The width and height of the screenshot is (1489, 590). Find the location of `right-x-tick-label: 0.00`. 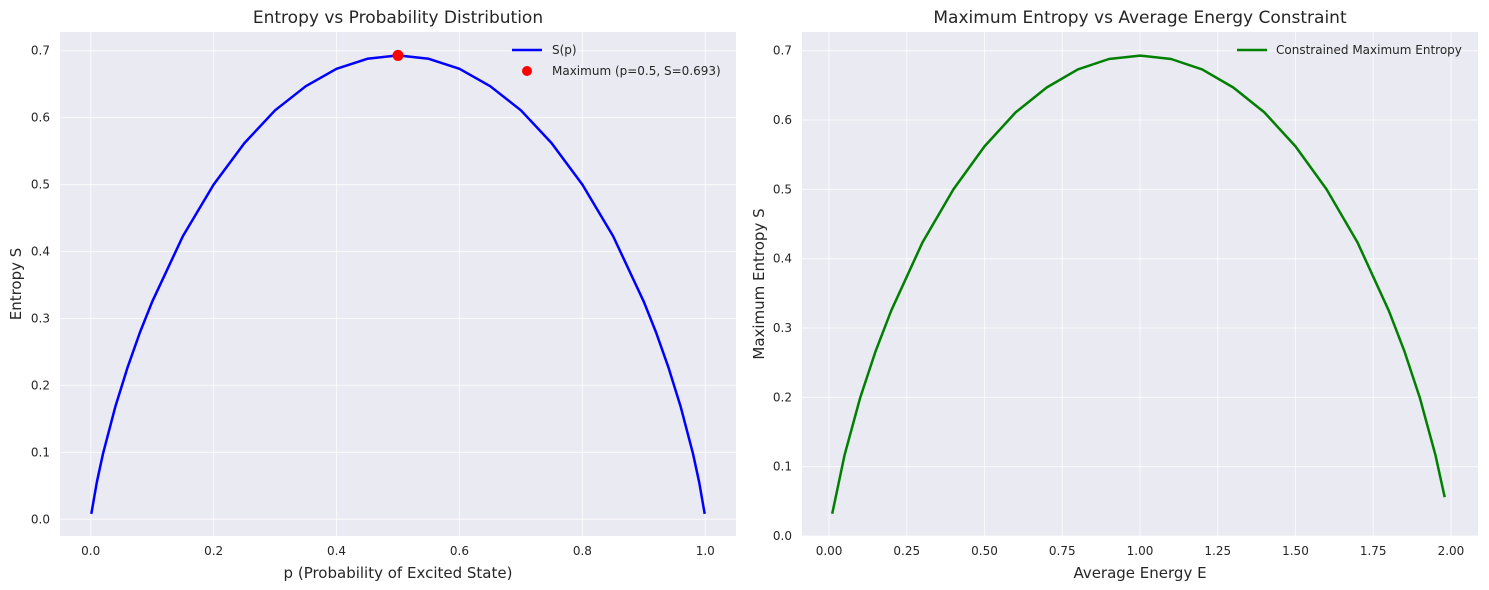

right-x-tick-label: 0.00 is located at coordinates (829, 551).